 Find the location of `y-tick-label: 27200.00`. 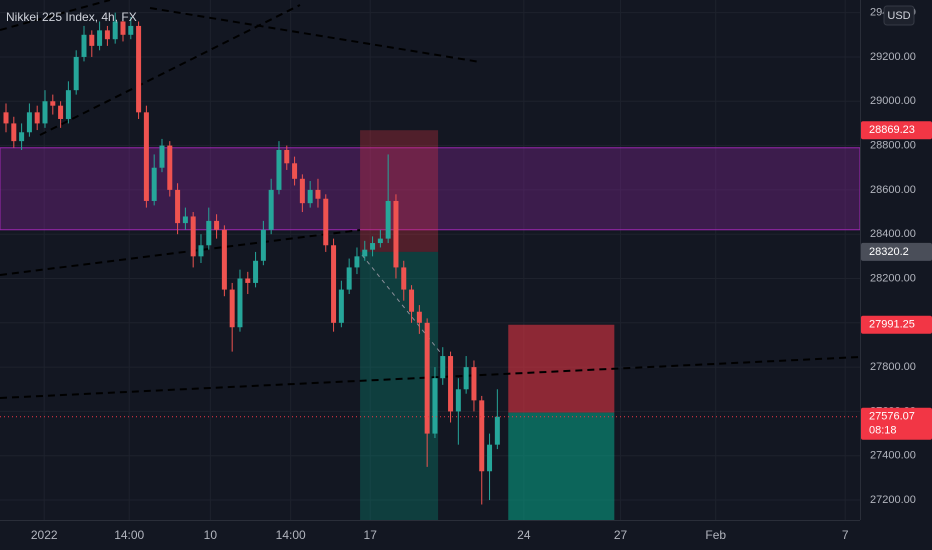

y-tick-label: 27200.00 is located at coordinates (893, 500).